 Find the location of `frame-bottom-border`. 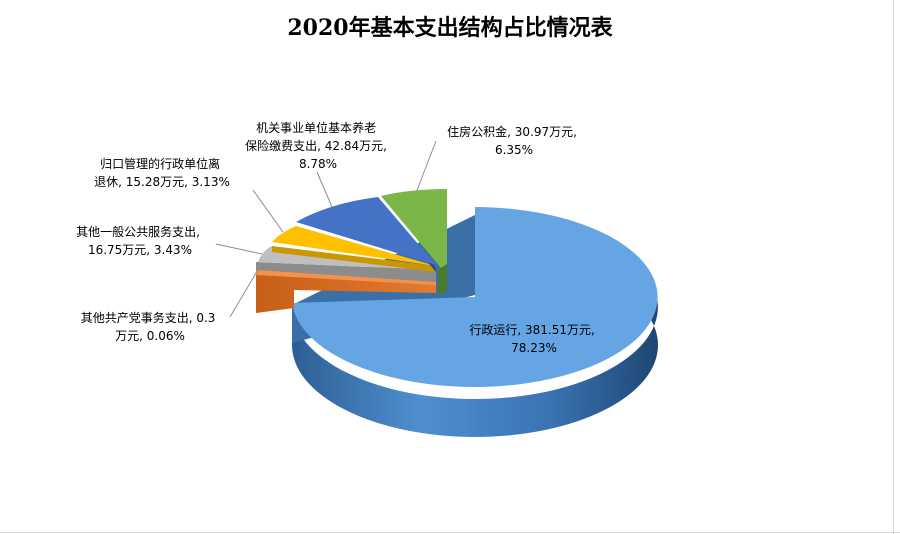

frame-bottom-border is located at coordinates (450, 532).